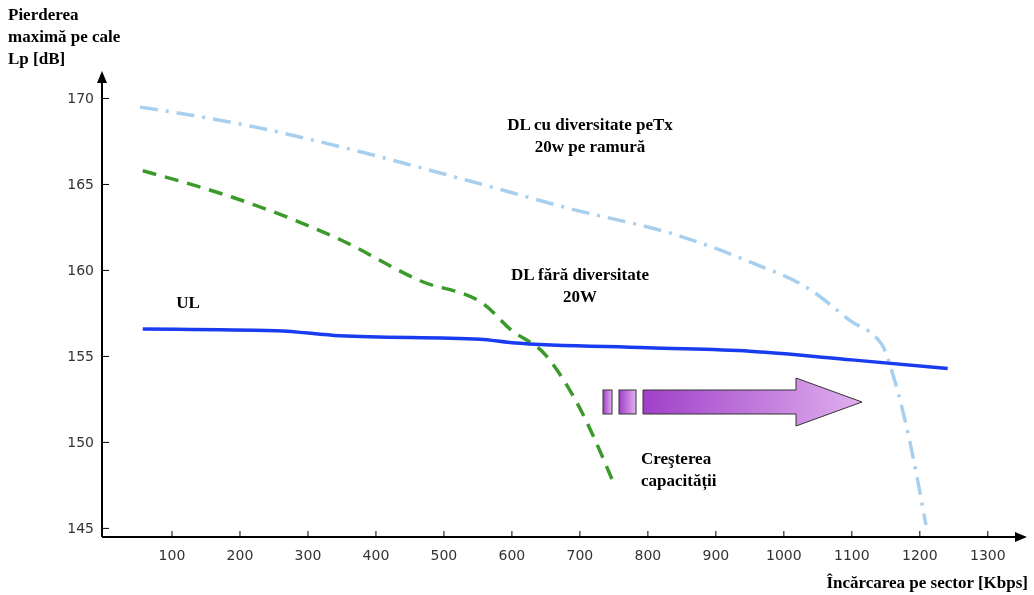 The width and height of the screenshot is (1034, 595). Describe the element at coordinates (80, 356) in the screenshot. I see `y-tick-label: 155` at that location.